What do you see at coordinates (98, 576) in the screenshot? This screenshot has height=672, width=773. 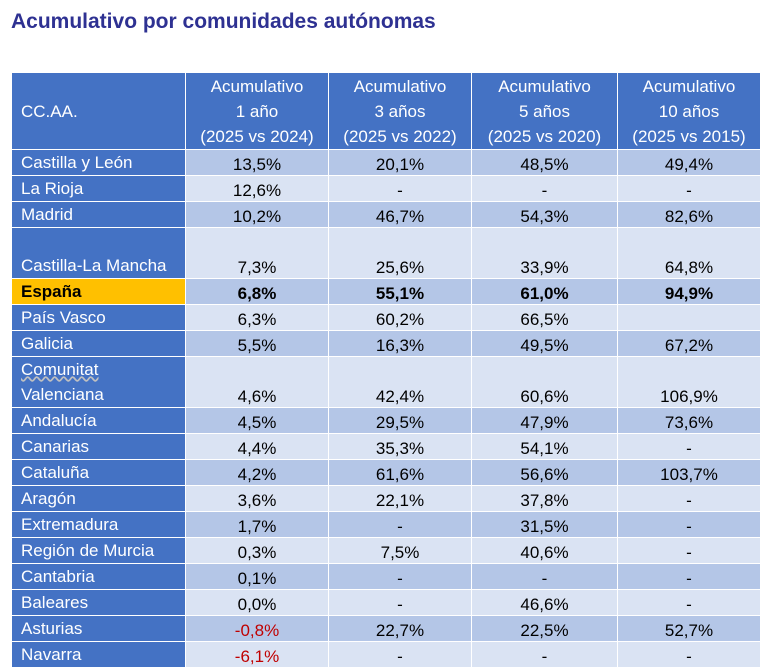 I see `region-name: Cantabria` at bounding box center [98, 576].